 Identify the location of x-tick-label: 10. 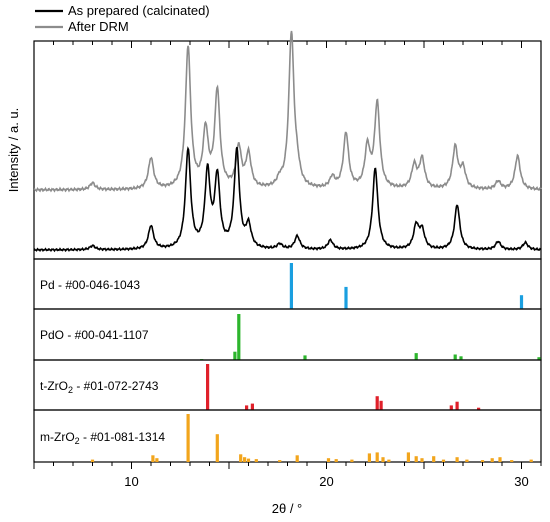
(131, 481).